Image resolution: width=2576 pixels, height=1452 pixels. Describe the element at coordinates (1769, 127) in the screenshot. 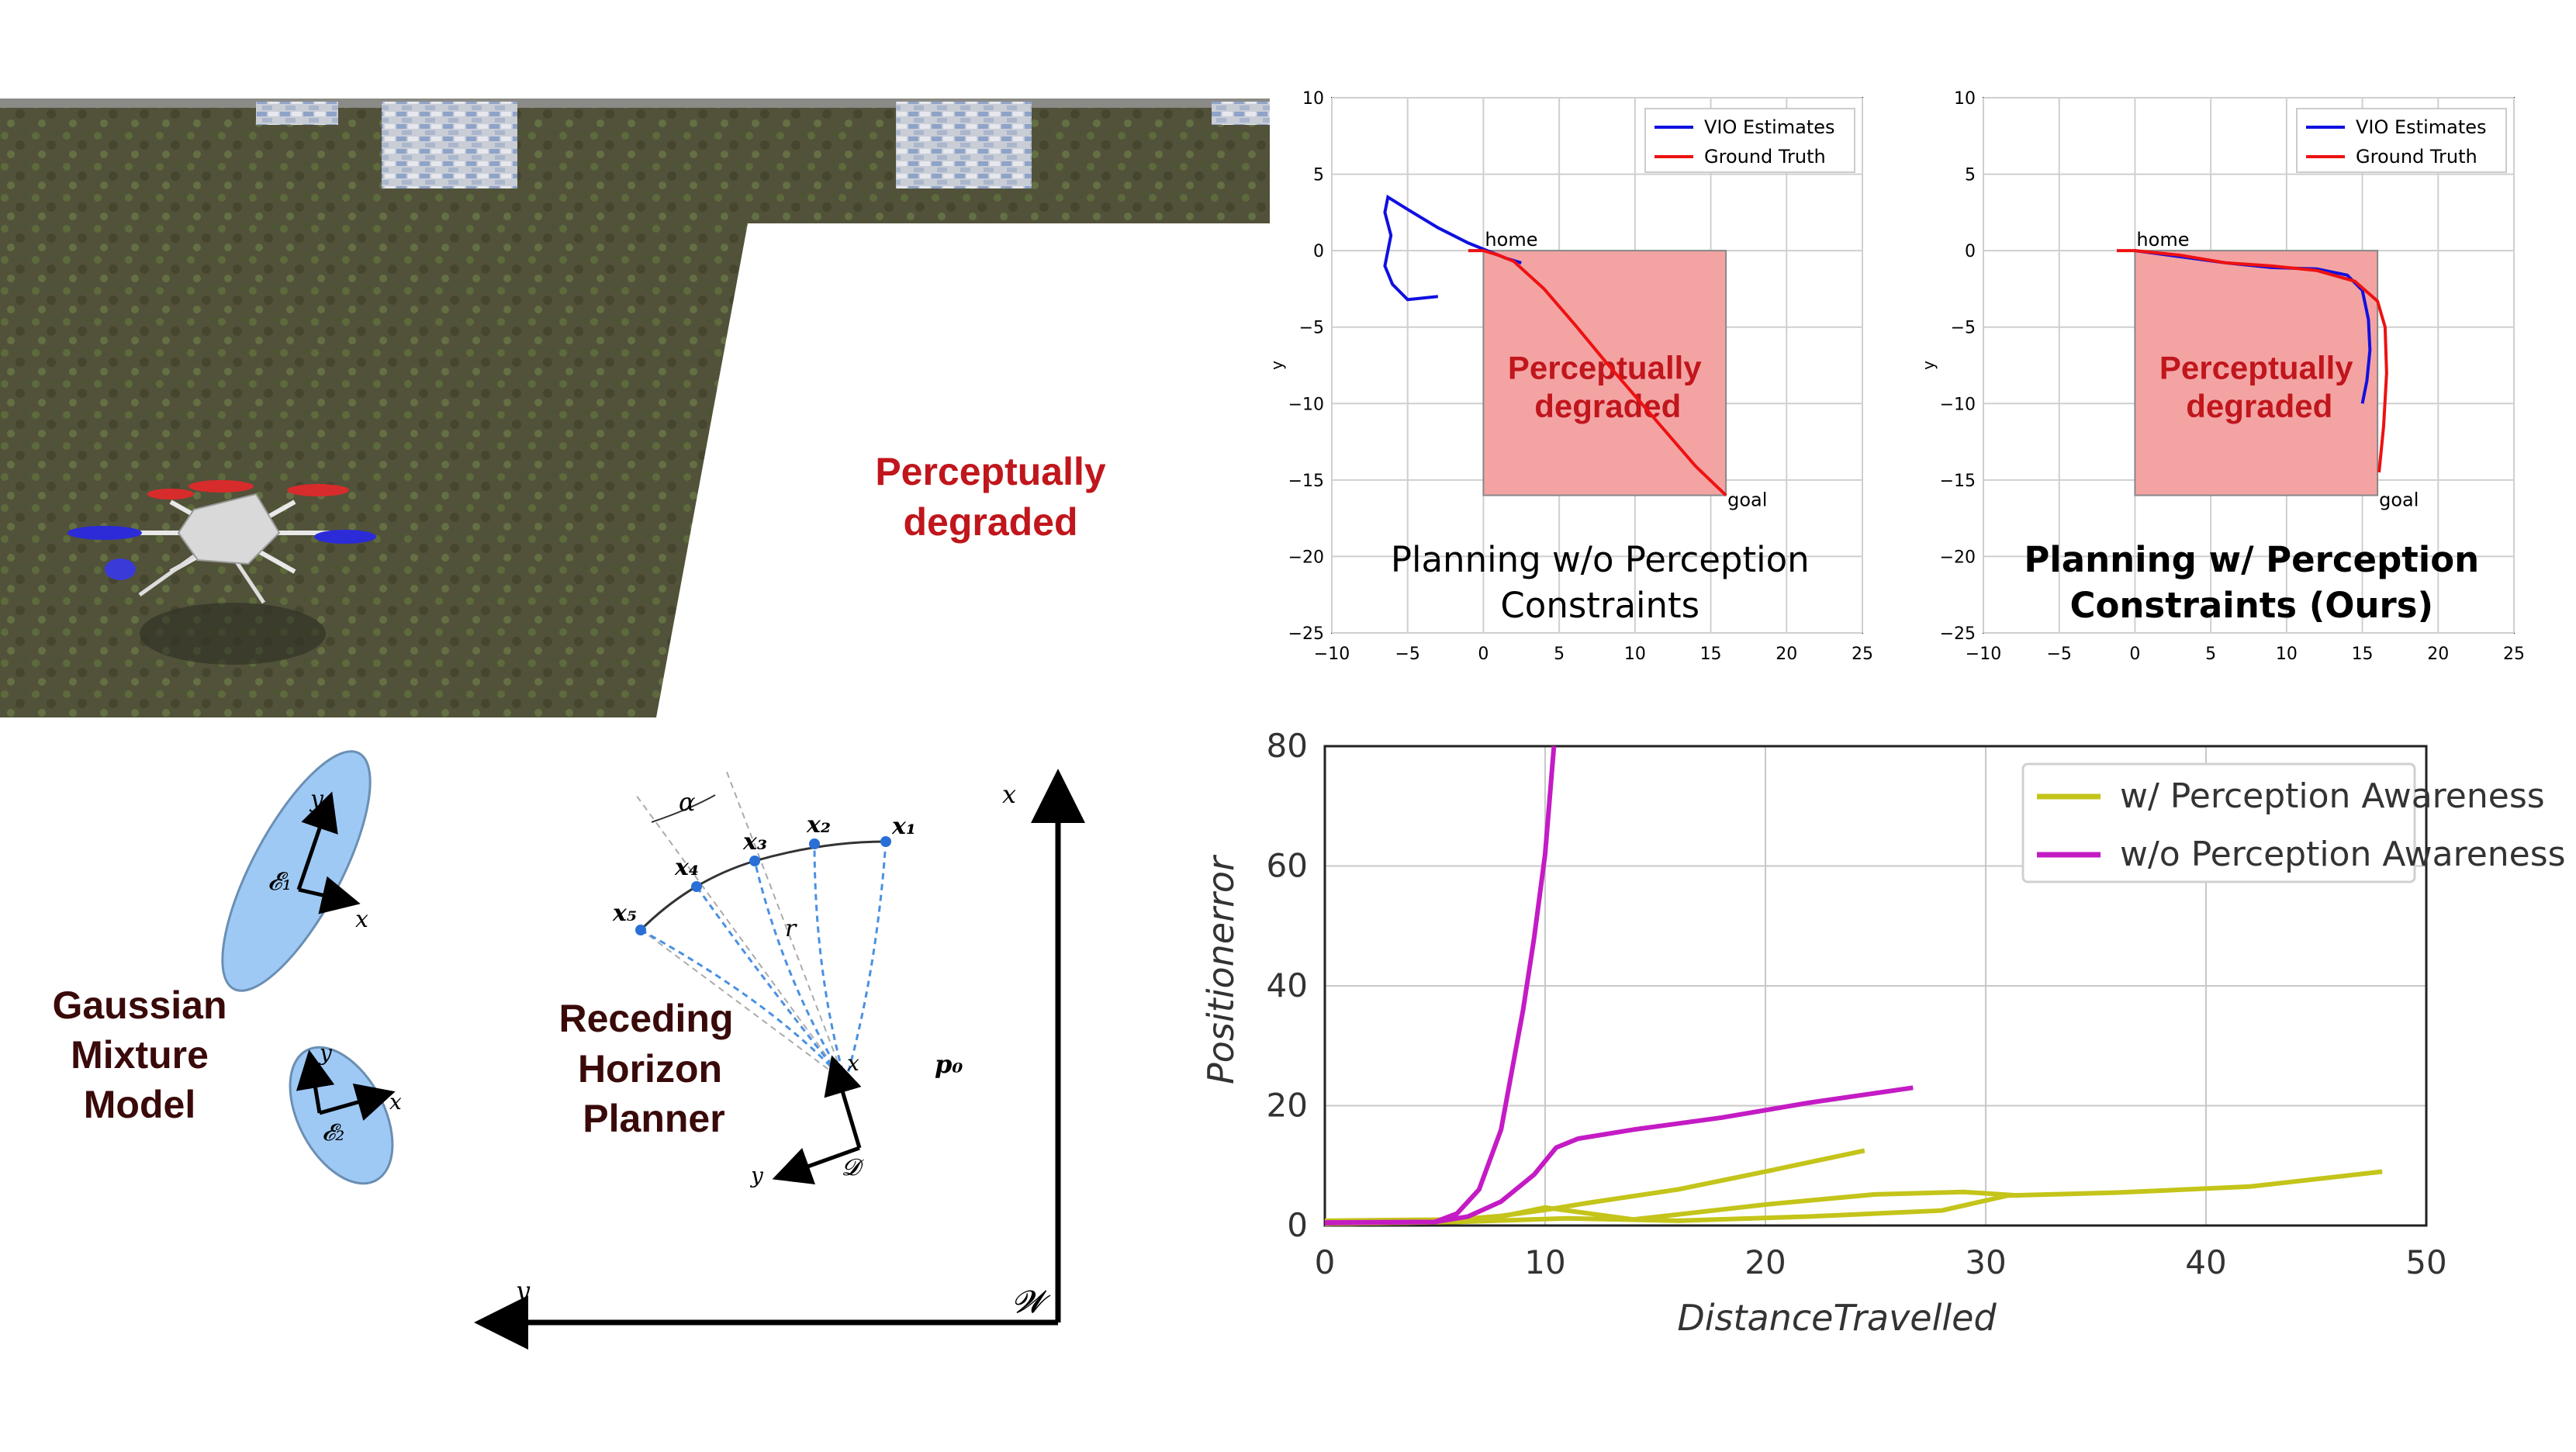

I see `legend-label: VIO Estimates` at that location.